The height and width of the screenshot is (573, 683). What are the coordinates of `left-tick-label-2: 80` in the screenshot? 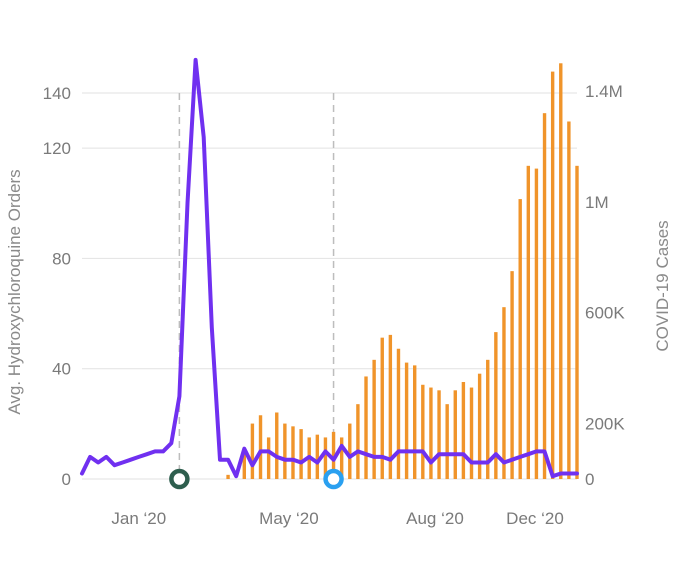 It's located at (61, 258).